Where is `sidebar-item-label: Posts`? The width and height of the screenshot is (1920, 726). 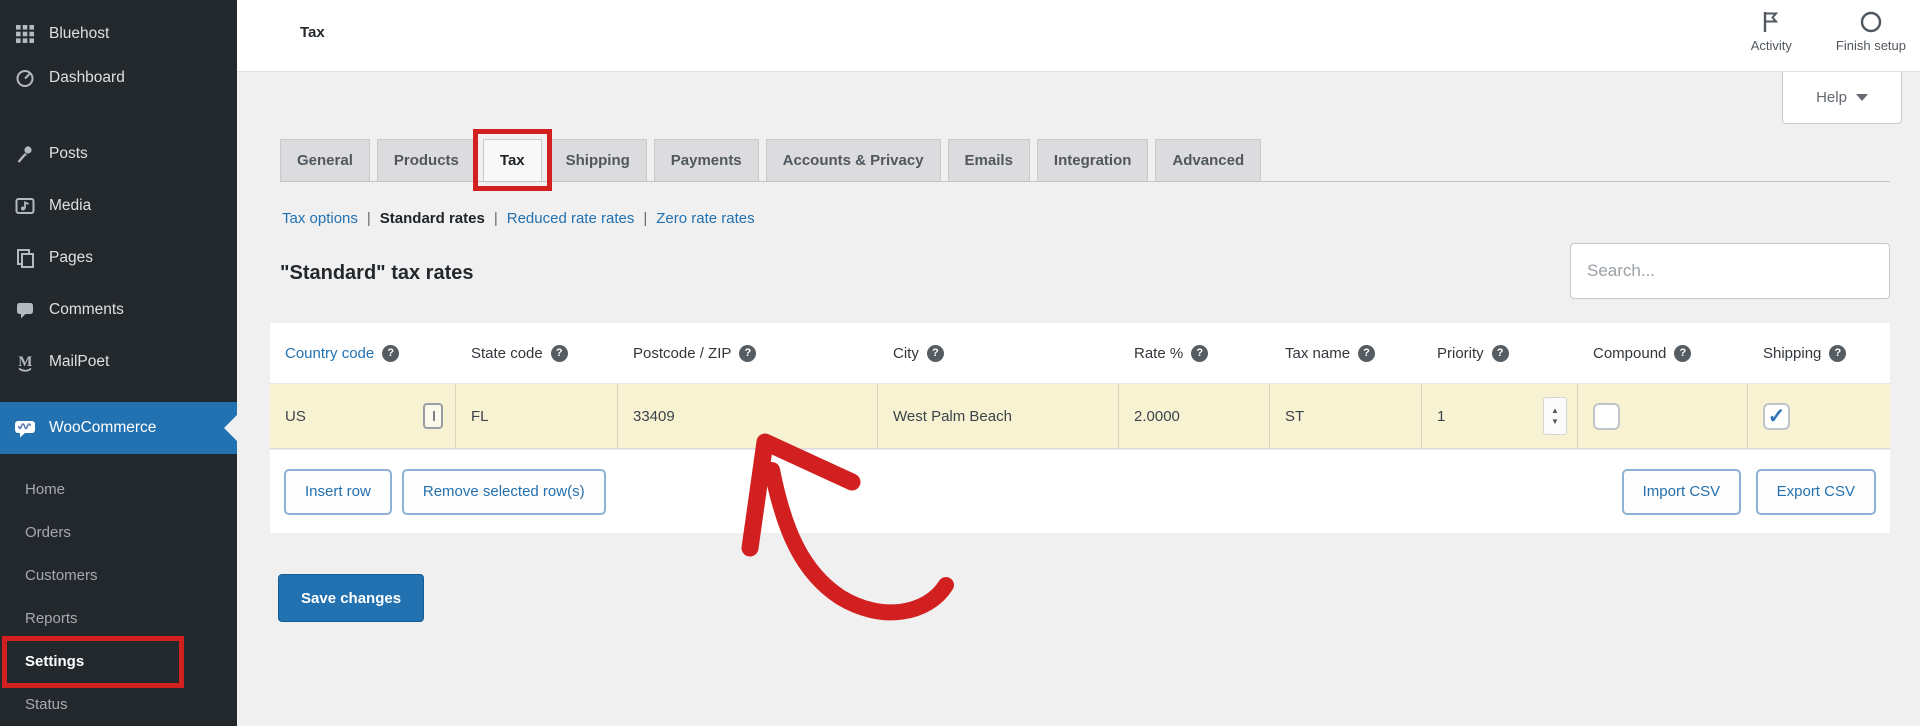 sidebar-item-label: Posts is located at coordinates (68, 153).